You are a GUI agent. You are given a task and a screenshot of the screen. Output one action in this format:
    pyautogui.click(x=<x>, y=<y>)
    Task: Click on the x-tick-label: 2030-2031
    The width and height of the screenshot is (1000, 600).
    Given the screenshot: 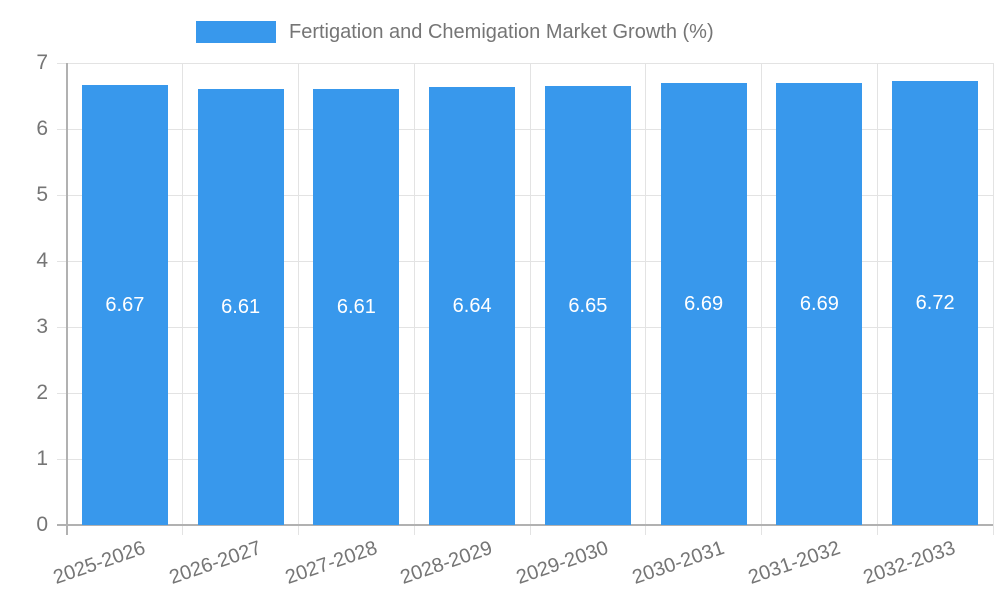 What is the action you would take?
    pyautogui.click(x=678, y=562)
    